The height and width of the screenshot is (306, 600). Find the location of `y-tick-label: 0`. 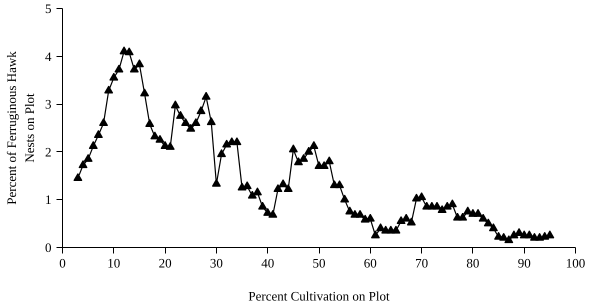

y-tick-label: 0 is located at coordinates (48, 247).